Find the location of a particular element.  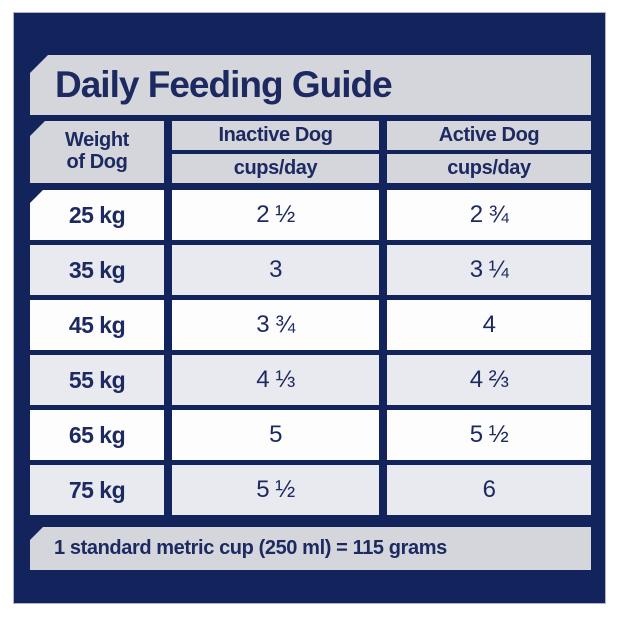

active-dog-label: Active Dog is located at coordinates (489, 135).